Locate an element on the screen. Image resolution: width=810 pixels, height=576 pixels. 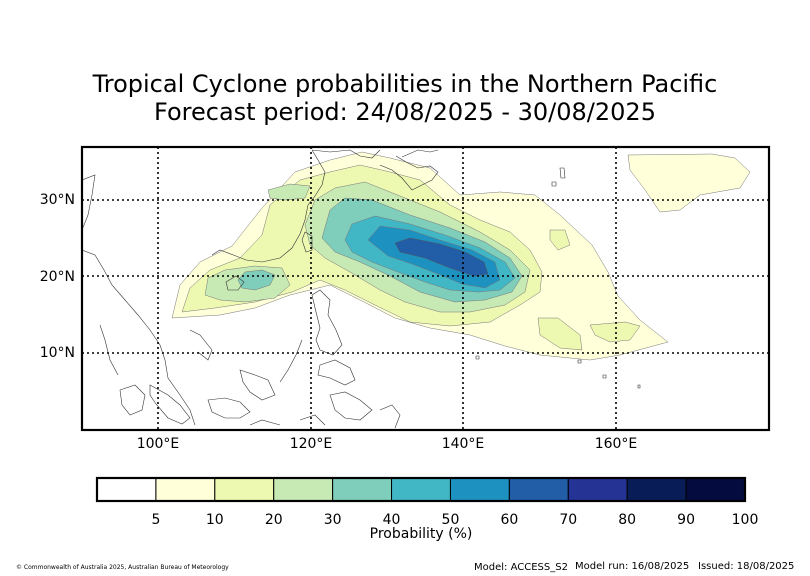
lon-label-160: 160°E is located at coordinates (616, 444).